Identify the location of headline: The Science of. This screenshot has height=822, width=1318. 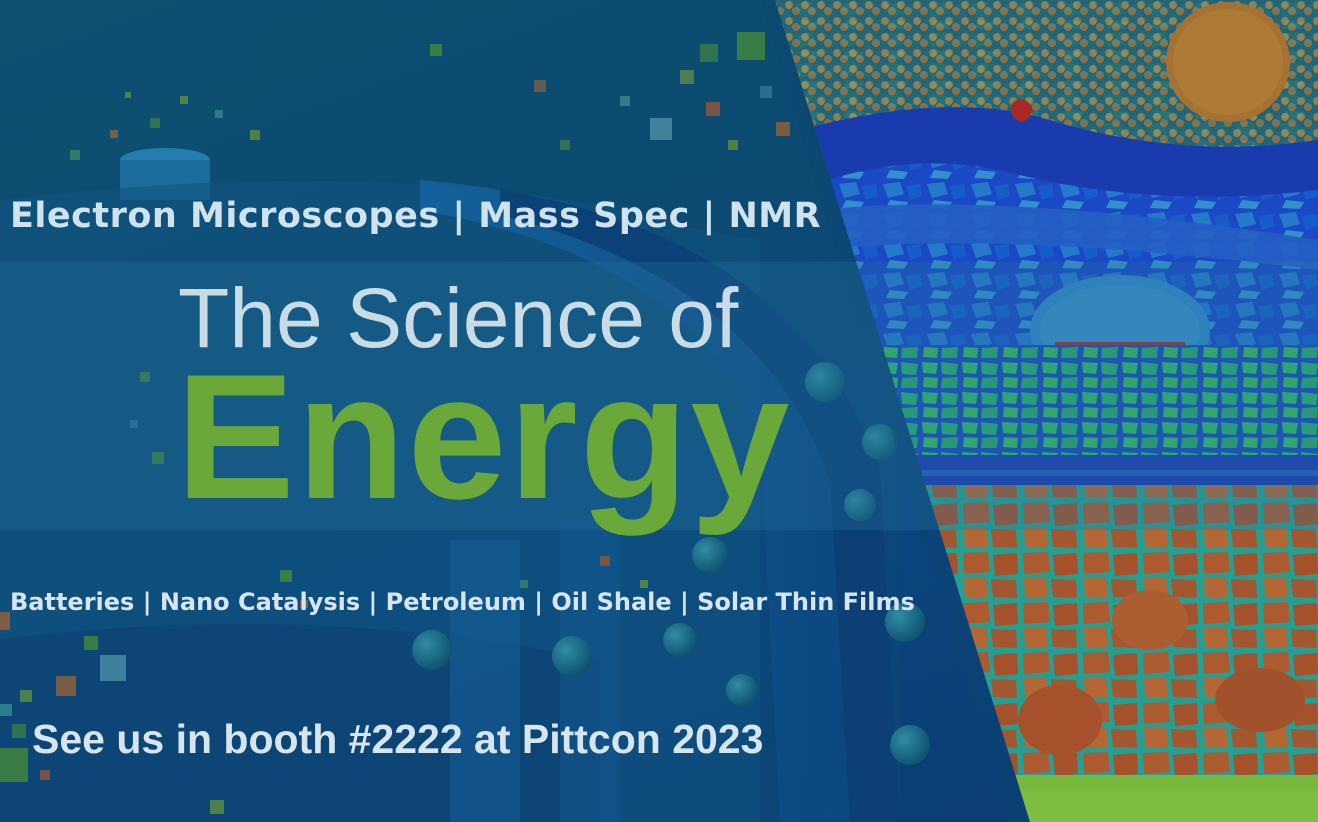
(458, 318).